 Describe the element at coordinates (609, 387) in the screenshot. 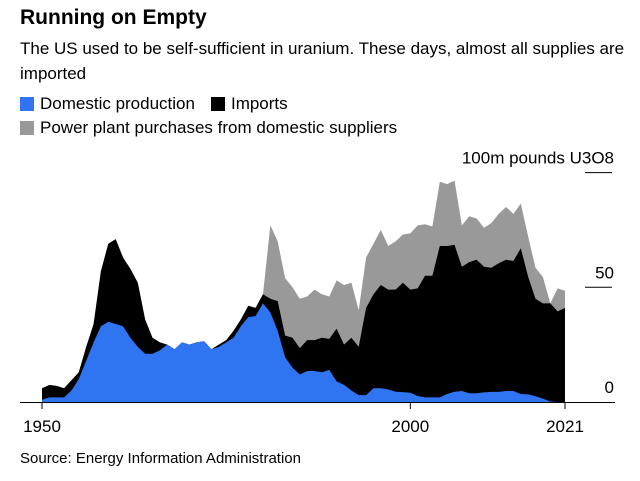

I see `y-tick-label: 0` at that location.